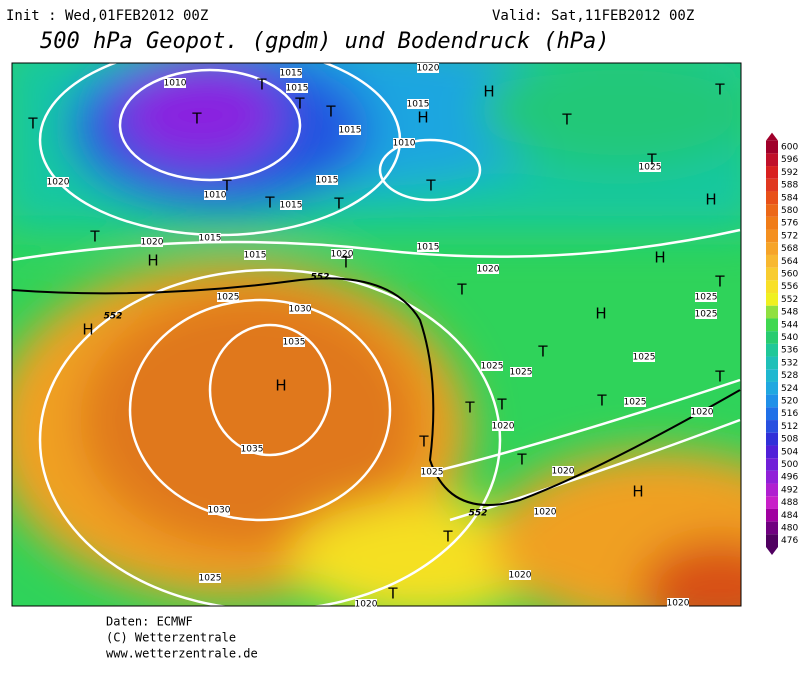 Image resolution: width=812 pixels, height=675 pixels. I want to click on colorbar-label: 536, so click(789, 351).